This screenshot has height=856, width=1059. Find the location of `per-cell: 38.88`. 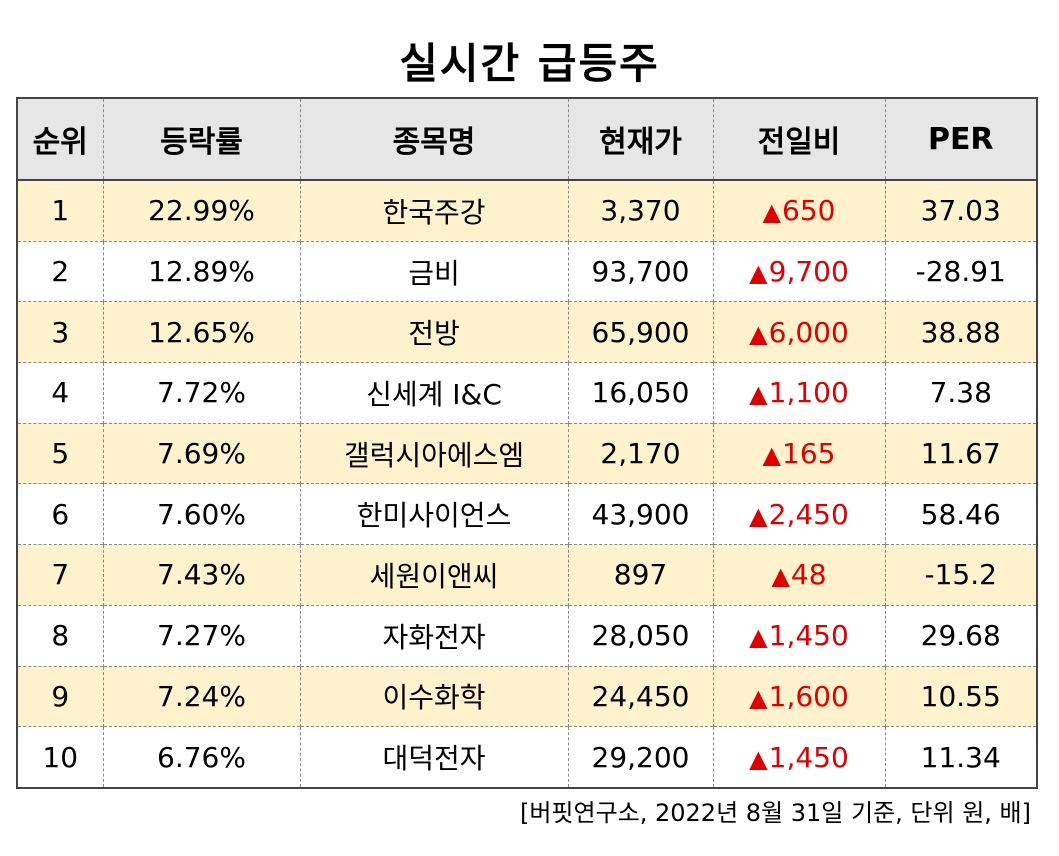

per-cell: 38.88 is located at coordinates (960, 332).